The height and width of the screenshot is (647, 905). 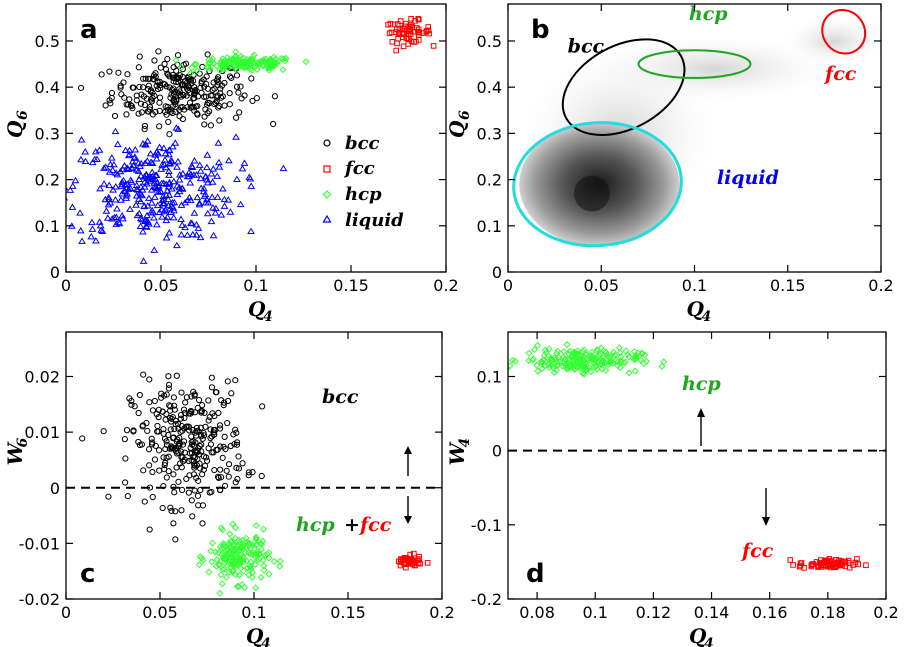 I want to click on legend-bcc-label: bcc, so click(x=362, y=143).